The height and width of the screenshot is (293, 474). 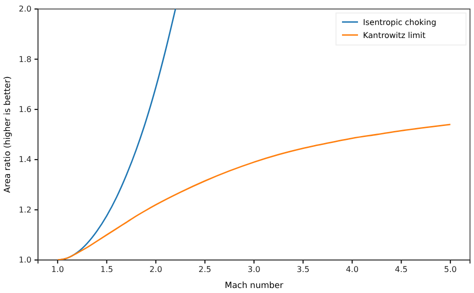 I want to click on y-tick-label: 1.8, so click(x=25, y=59).